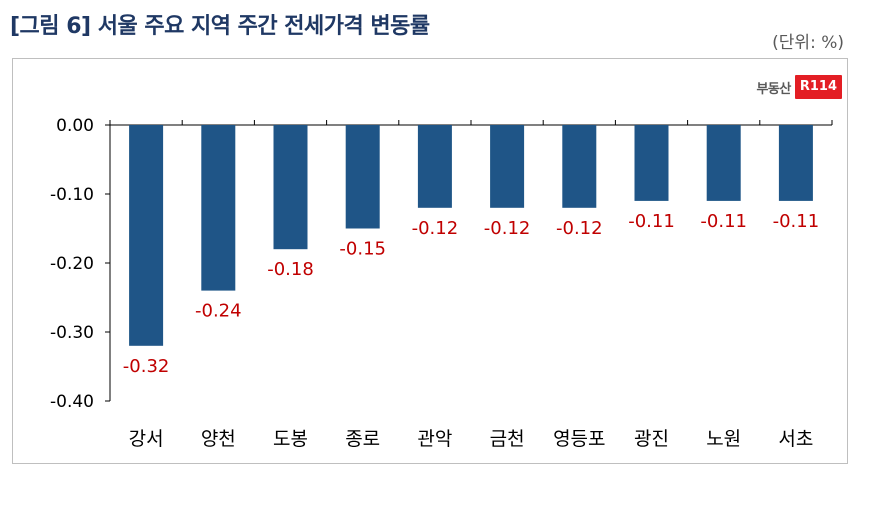 The height and width of the screenshot is (507, 882). Describe the element at coordinates (579, 228) in the screenshot. I see `value-label-7: -0.12` at that location.